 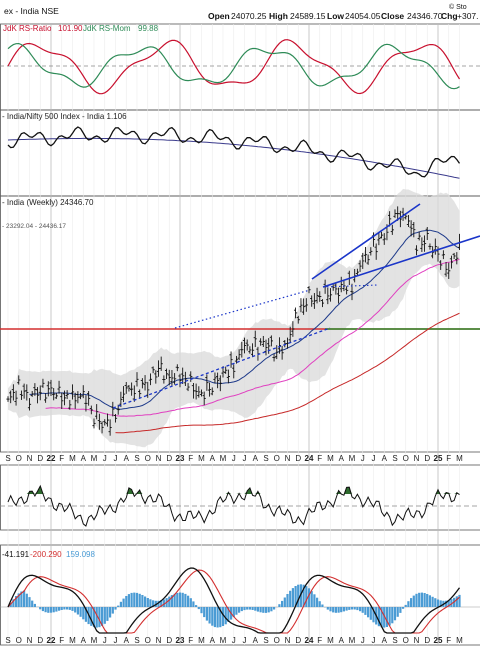 I want to click on x-tick-label: J, so click(x=363, y=458).